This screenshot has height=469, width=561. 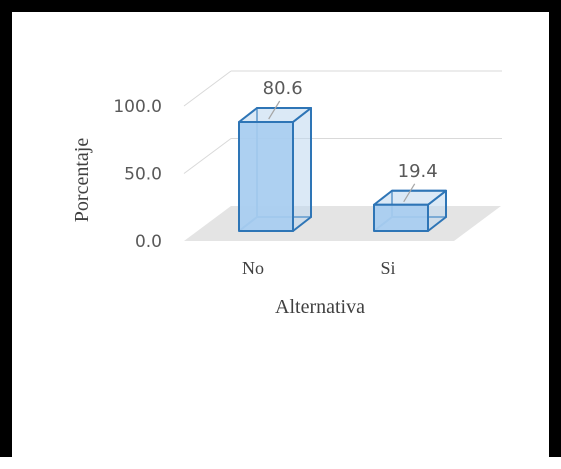 What do you see at coordinates (253, 268) in the screenshot?
I see `x-tick-label: No` at bounding box center [253, 268].